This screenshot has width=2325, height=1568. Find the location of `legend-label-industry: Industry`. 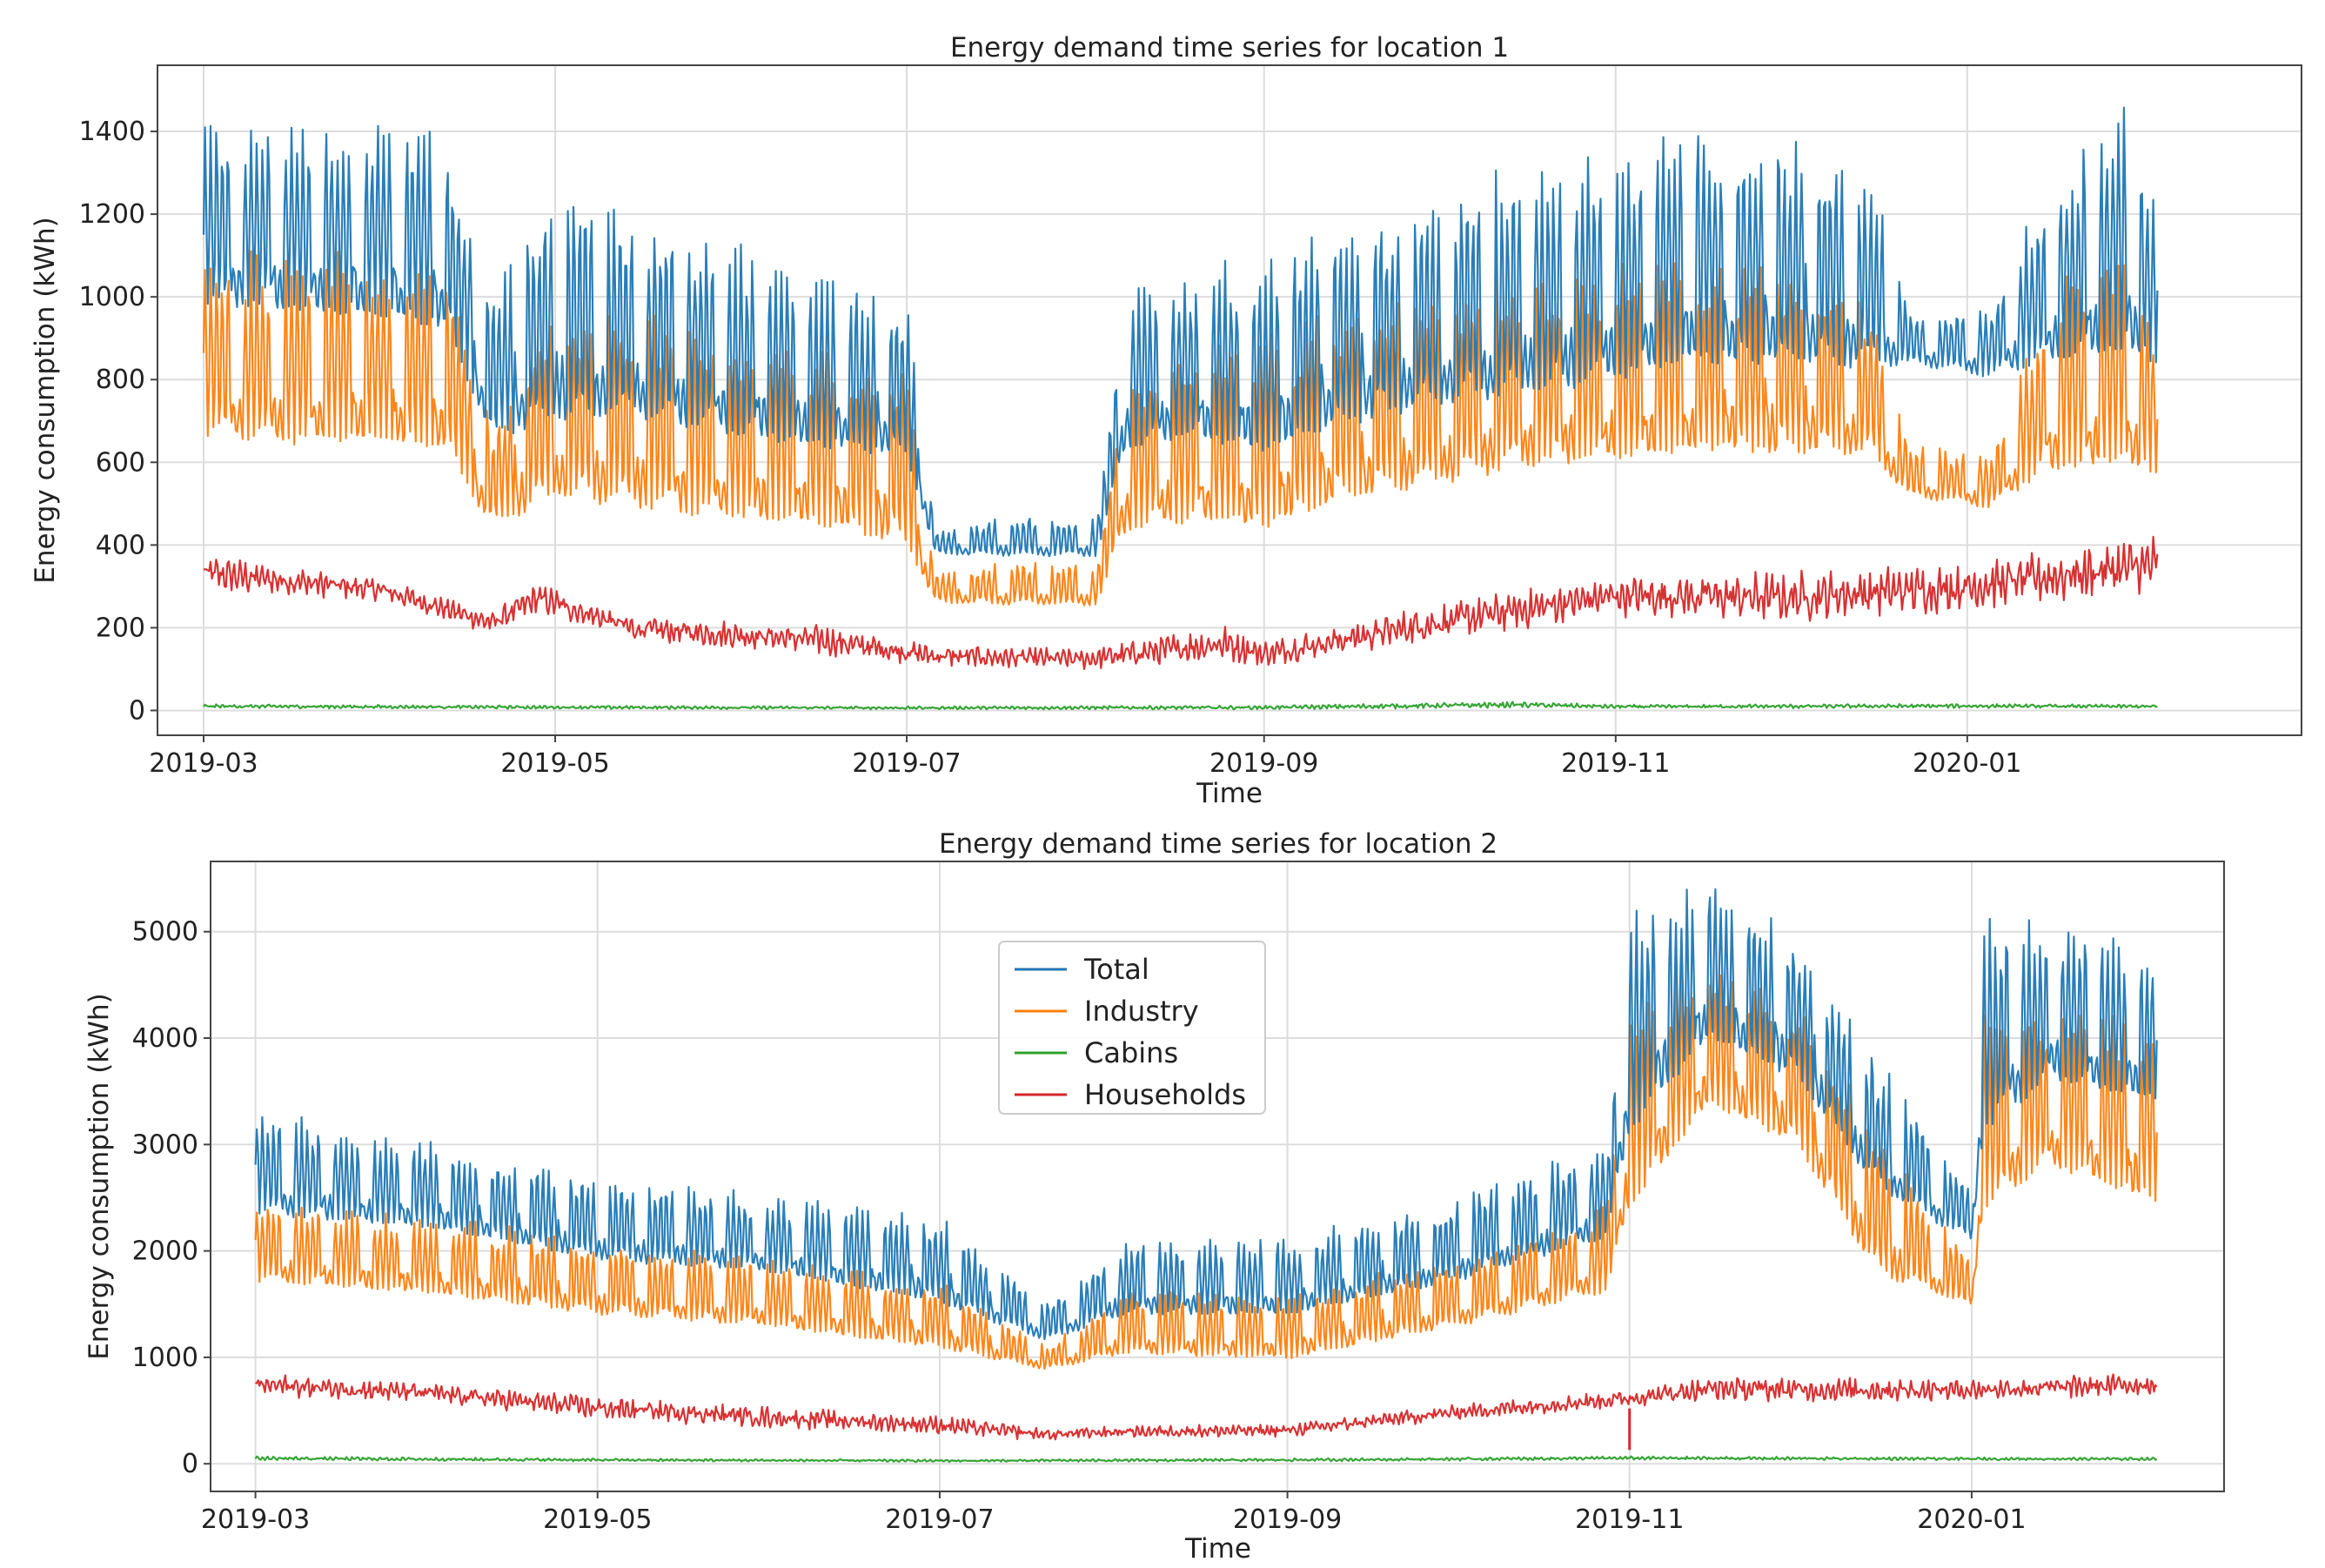

legend-label-industry: Industry is located at coordinates (1141, 1012).